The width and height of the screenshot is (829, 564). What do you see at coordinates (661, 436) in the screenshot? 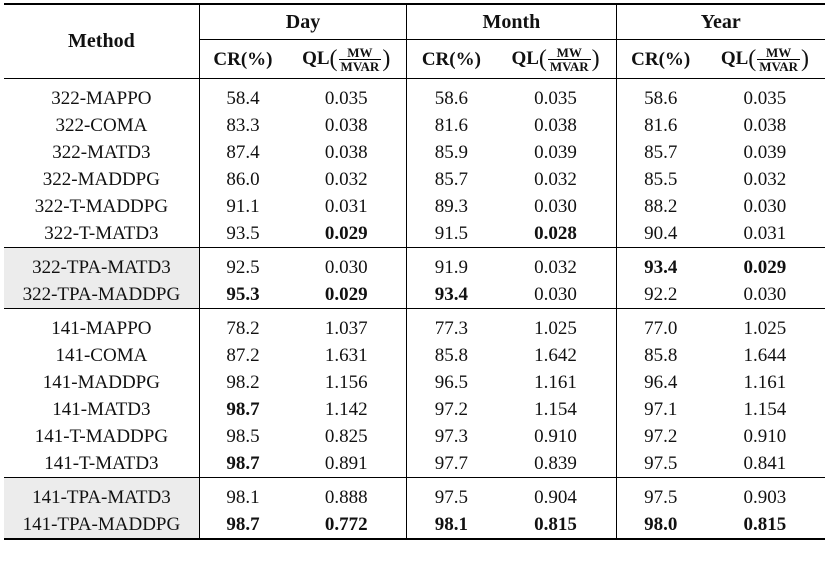
I see `value-cell-year-cr: 97.2` at bounding box center [661, 436].